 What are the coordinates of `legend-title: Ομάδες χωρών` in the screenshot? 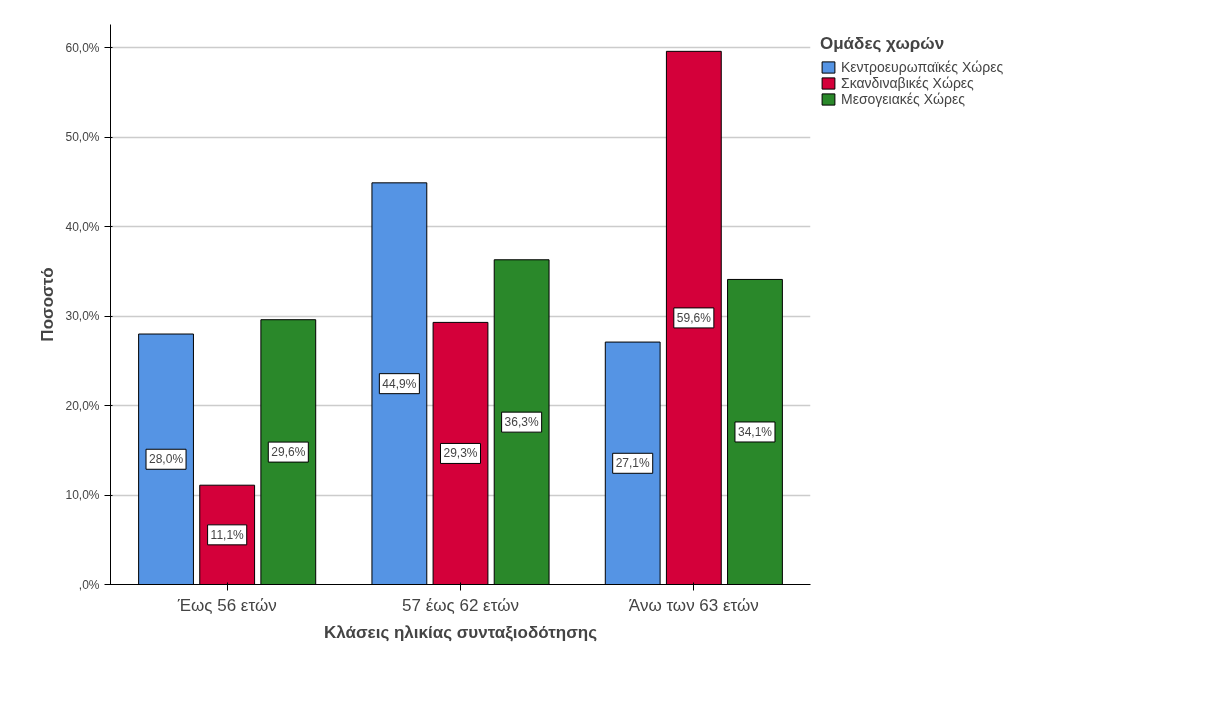 It's located at (883, 44).